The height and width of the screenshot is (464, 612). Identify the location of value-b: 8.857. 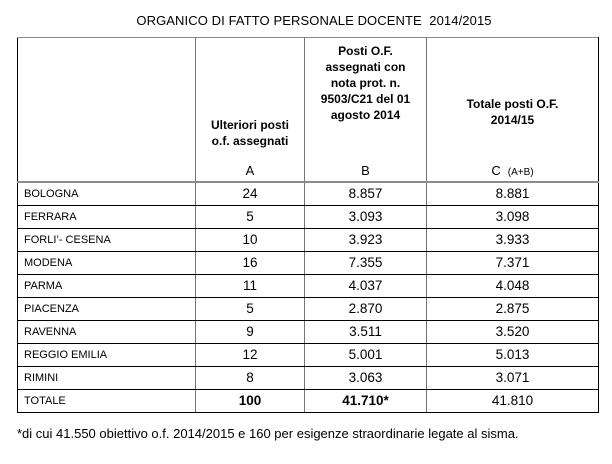
(365, 193).